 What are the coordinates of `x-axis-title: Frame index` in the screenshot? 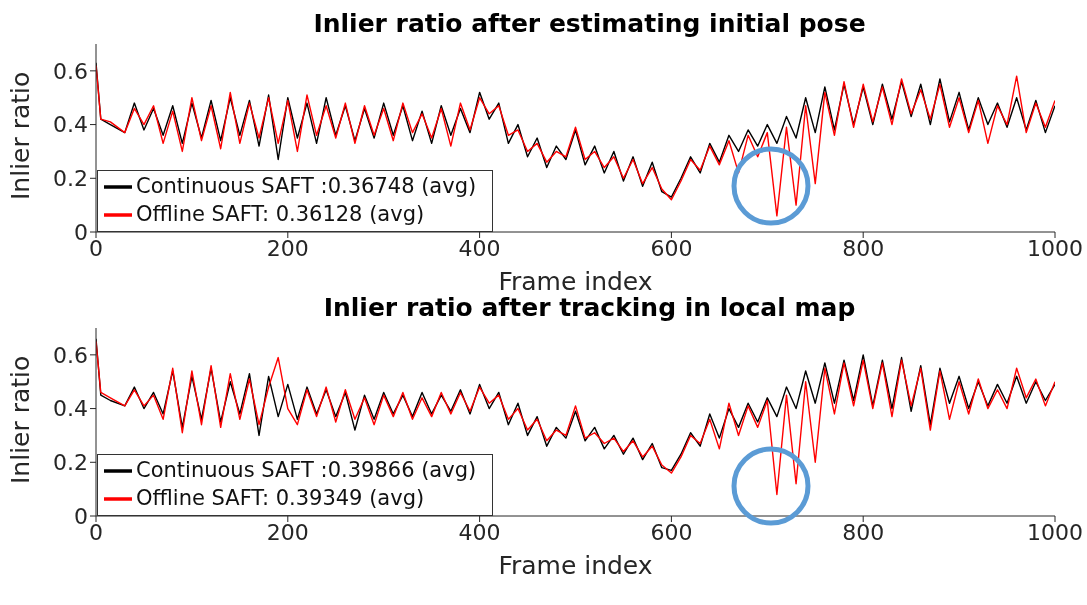 It's located at (575, 565).